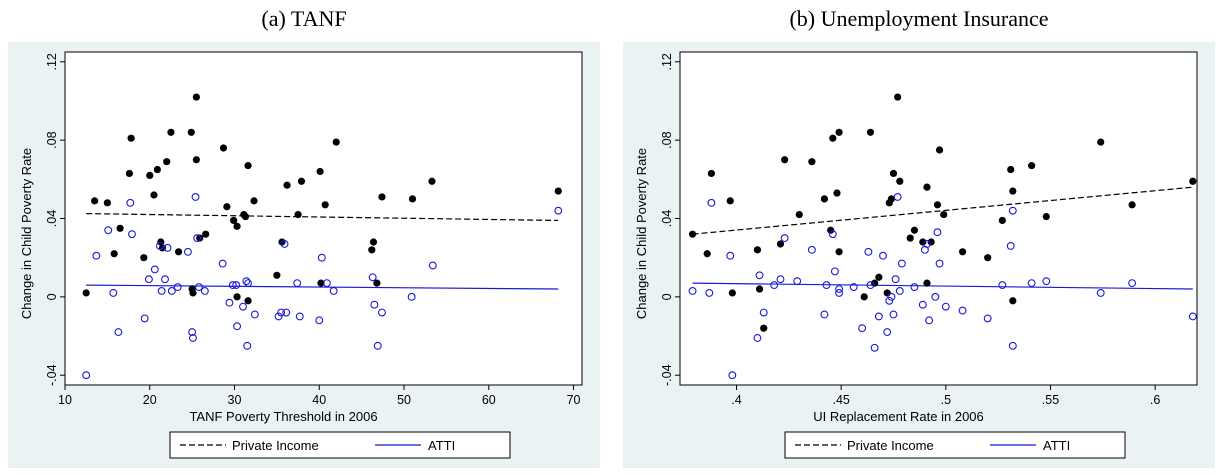 This screenshot has height=475, width=1223. Describe the element at coordinates (736, 400) in the screenshot. I see `x-tick-label: .4` at that location.